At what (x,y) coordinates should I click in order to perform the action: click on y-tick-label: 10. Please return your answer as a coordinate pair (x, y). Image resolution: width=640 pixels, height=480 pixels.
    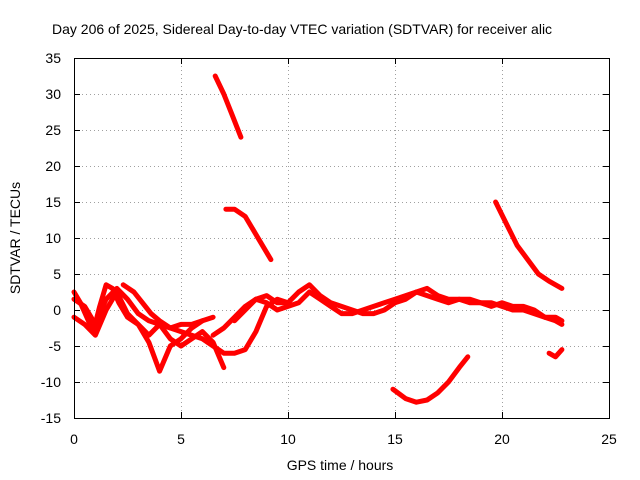
    Looking at the image, I should click on (53, 238).